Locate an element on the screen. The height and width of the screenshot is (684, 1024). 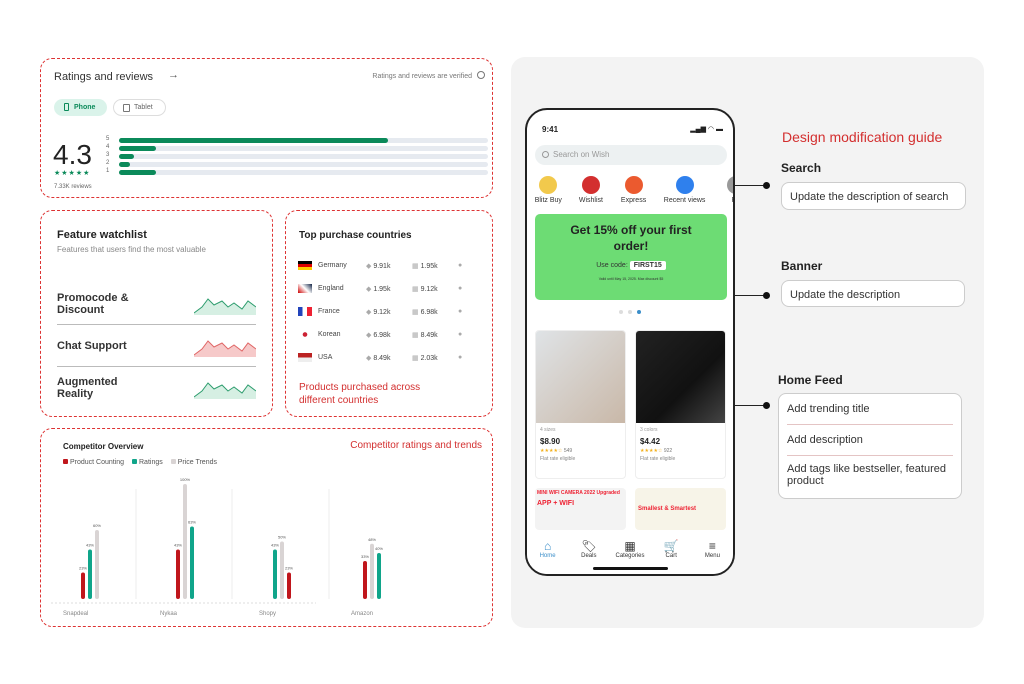
category-label: Amazon is located at coordinates (362, 614).